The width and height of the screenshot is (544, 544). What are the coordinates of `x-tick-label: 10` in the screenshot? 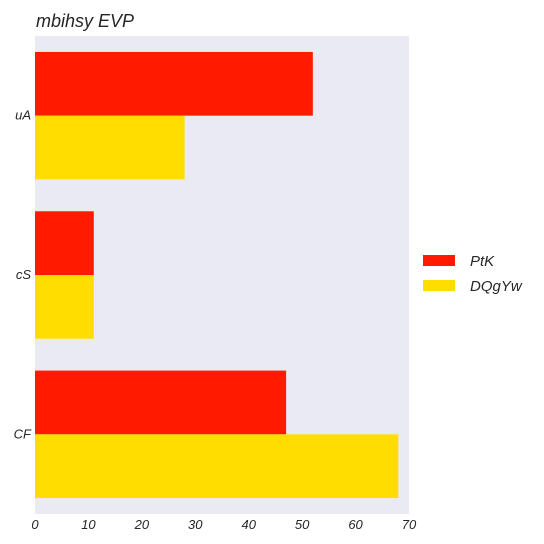 It's located at (88, 524).